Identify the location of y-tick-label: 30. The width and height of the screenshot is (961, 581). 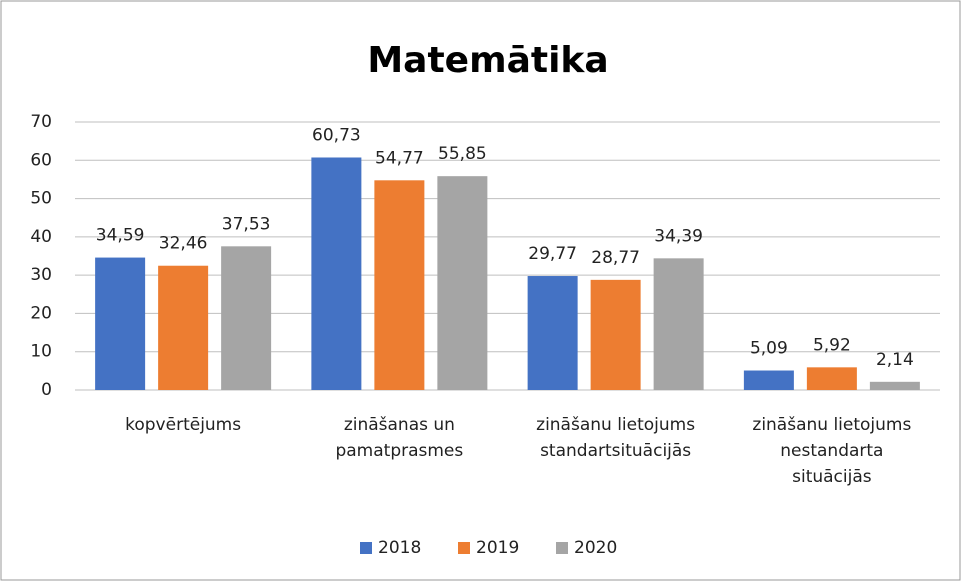
(41, 275).